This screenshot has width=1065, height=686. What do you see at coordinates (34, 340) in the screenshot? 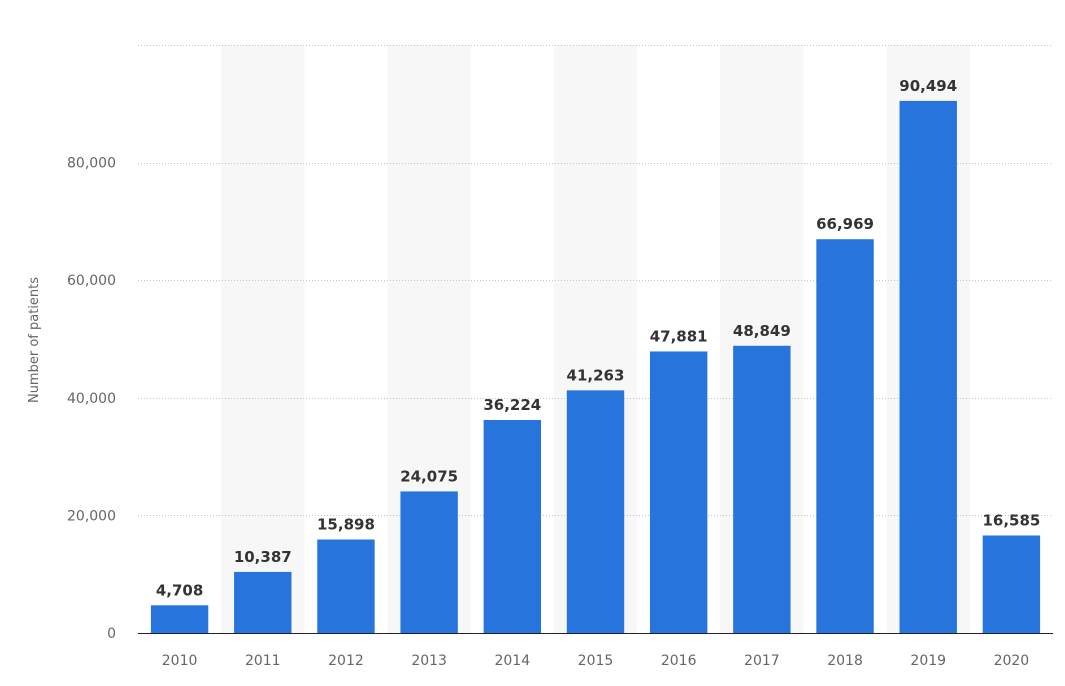
I see `y-axis-title: Number of patients` at bounding box center [34, 340].